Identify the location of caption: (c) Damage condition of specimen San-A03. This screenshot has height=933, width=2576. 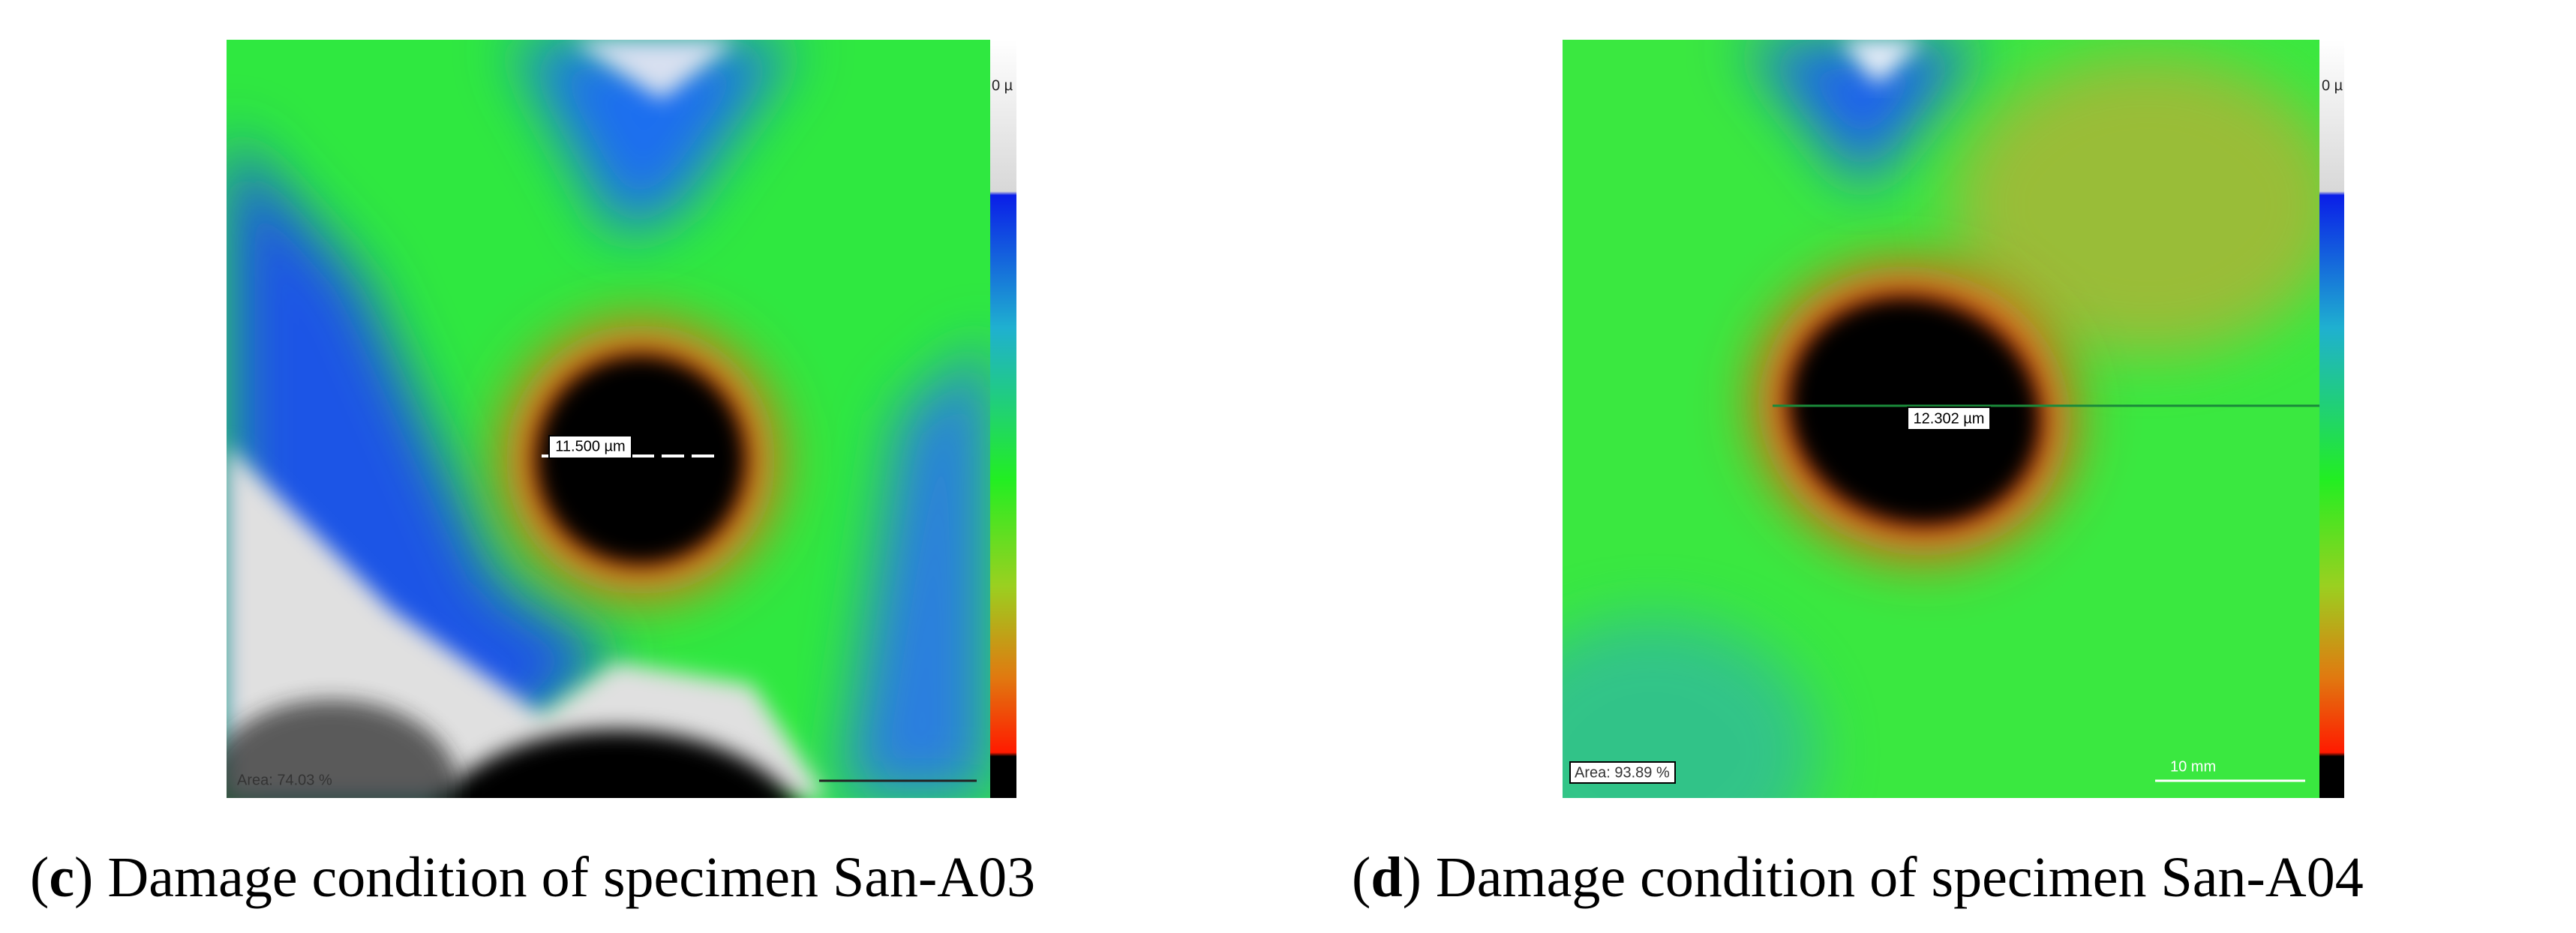
(532, 877).